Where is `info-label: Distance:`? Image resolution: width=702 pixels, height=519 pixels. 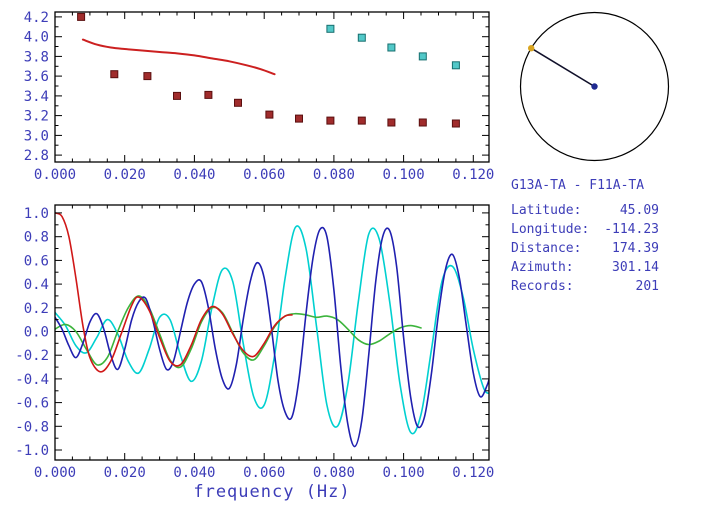 info-label: Distance: is located at coordinates (546, 248).